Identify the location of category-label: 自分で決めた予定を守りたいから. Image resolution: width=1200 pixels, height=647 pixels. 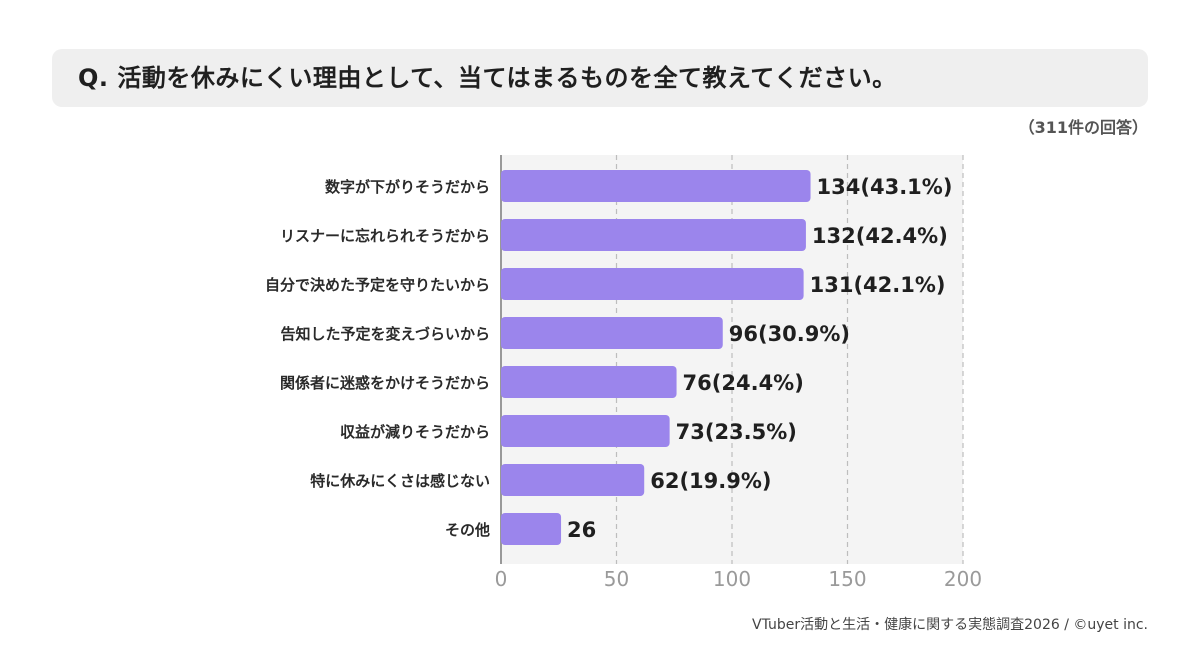
(377, 285).